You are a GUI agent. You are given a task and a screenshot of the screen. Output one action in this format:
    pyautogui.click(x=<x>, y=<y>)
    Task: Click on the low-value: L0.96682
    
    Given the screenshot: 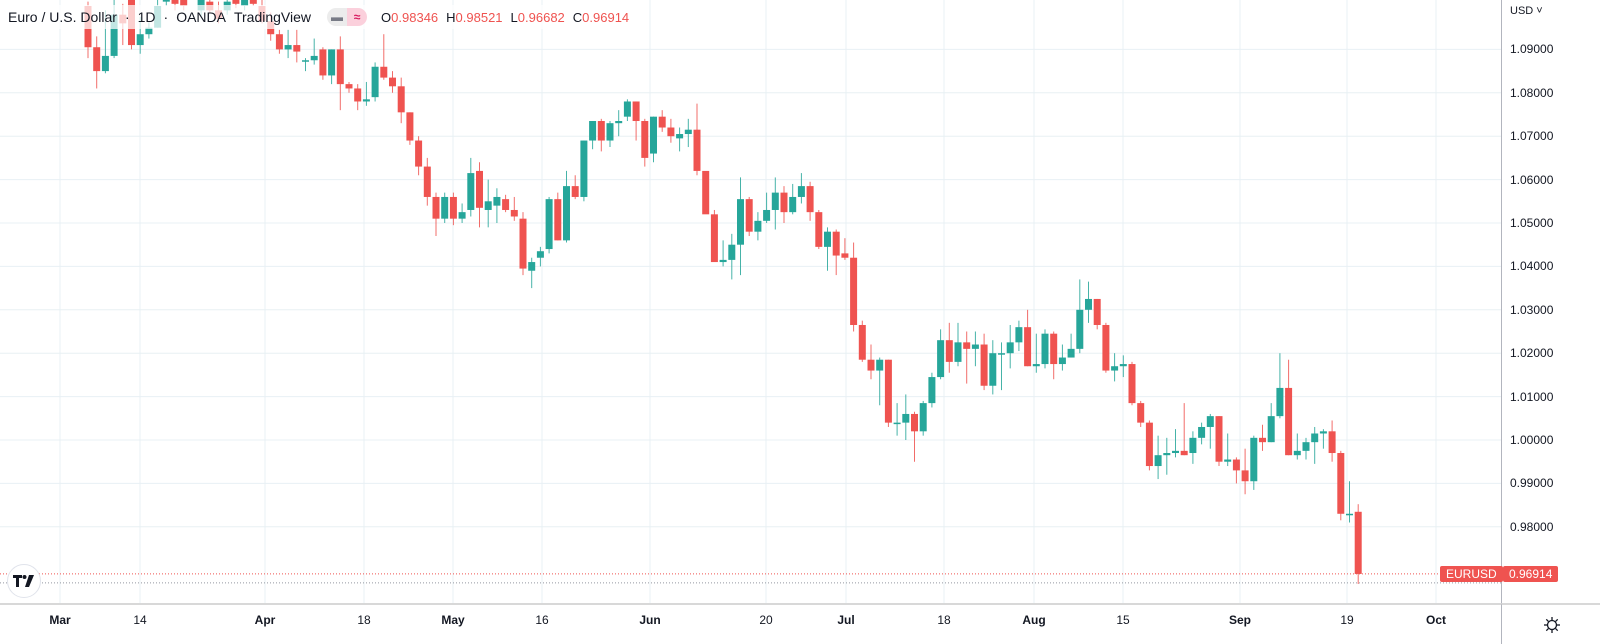 What is the action you would take?
    pyautogui.click(x=537, y=17)
    